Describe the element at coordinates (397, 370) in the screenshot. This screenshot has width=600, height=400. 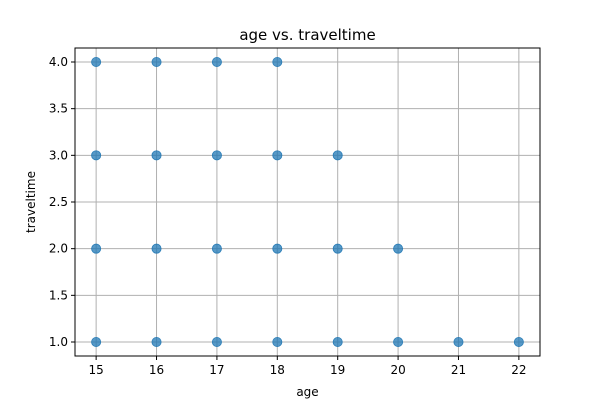
I see `x-tick-label: 20` at that location.